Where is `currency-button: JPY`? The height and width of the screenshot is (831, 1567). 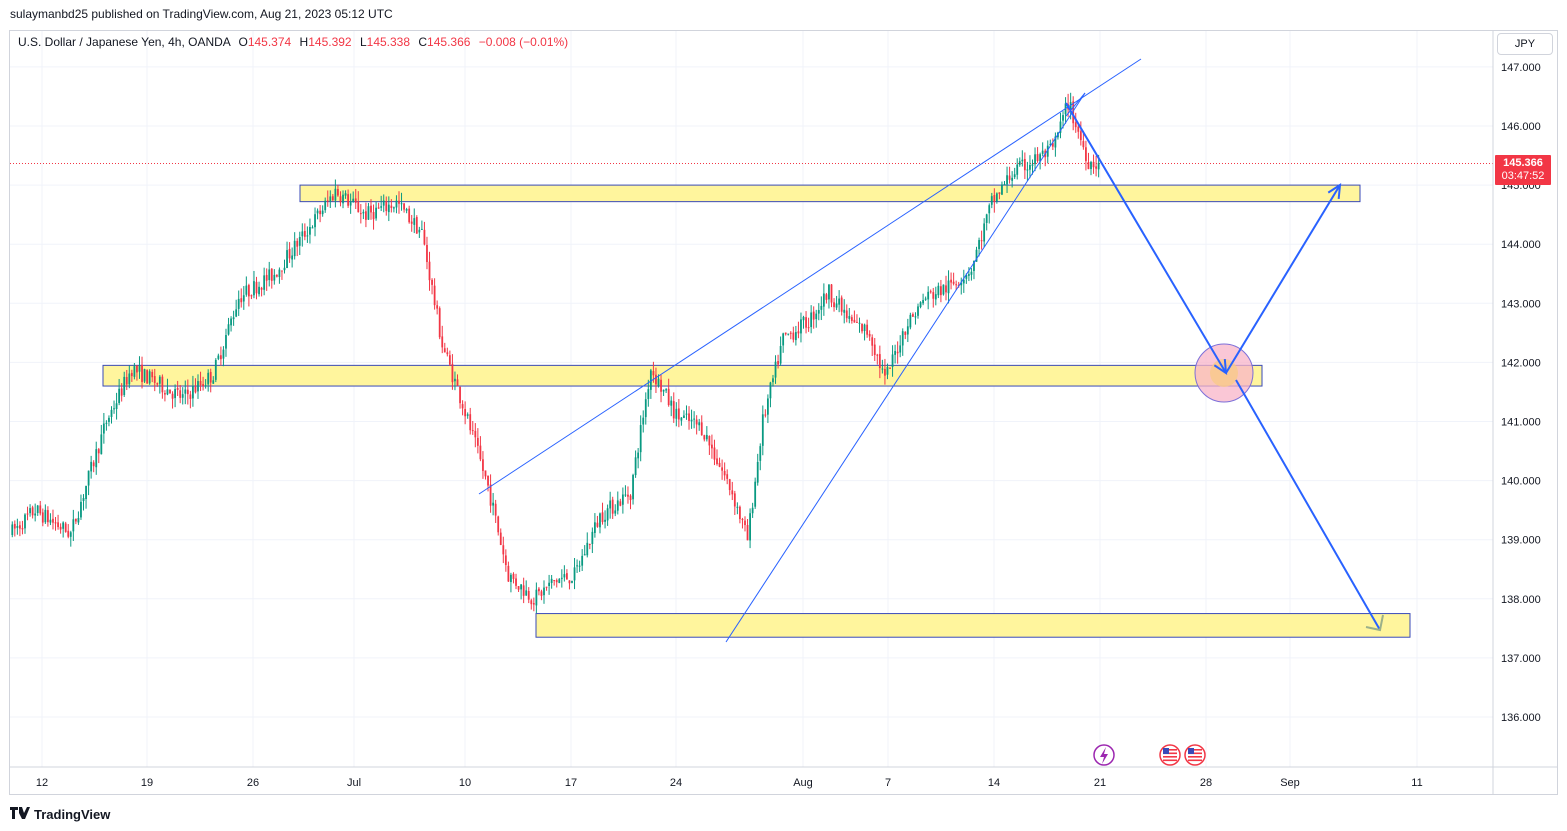 currency-button: JPY is located at coordinates (1525, 44).